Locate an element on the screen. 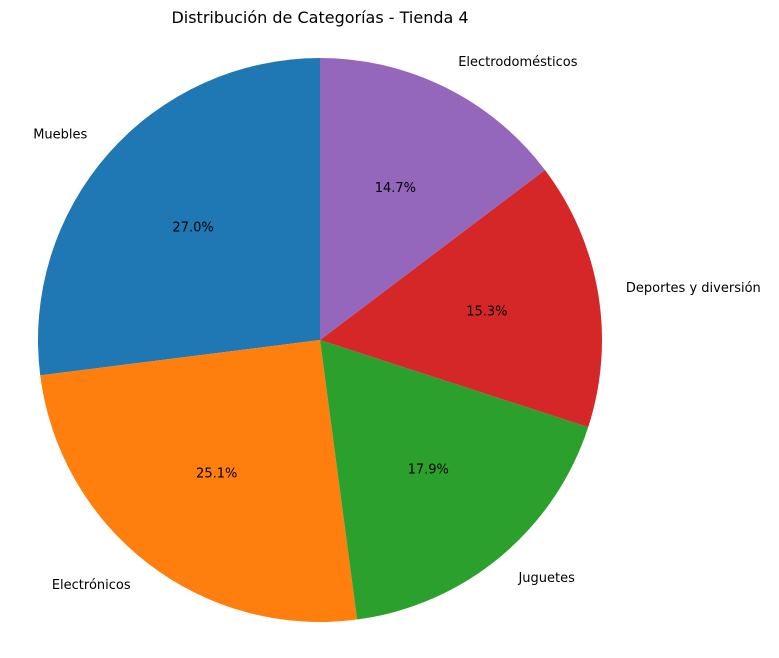 The height and width of the screenshot is (658, 779). pie-value-label: 17.9% is located at coordinates (428, 470).